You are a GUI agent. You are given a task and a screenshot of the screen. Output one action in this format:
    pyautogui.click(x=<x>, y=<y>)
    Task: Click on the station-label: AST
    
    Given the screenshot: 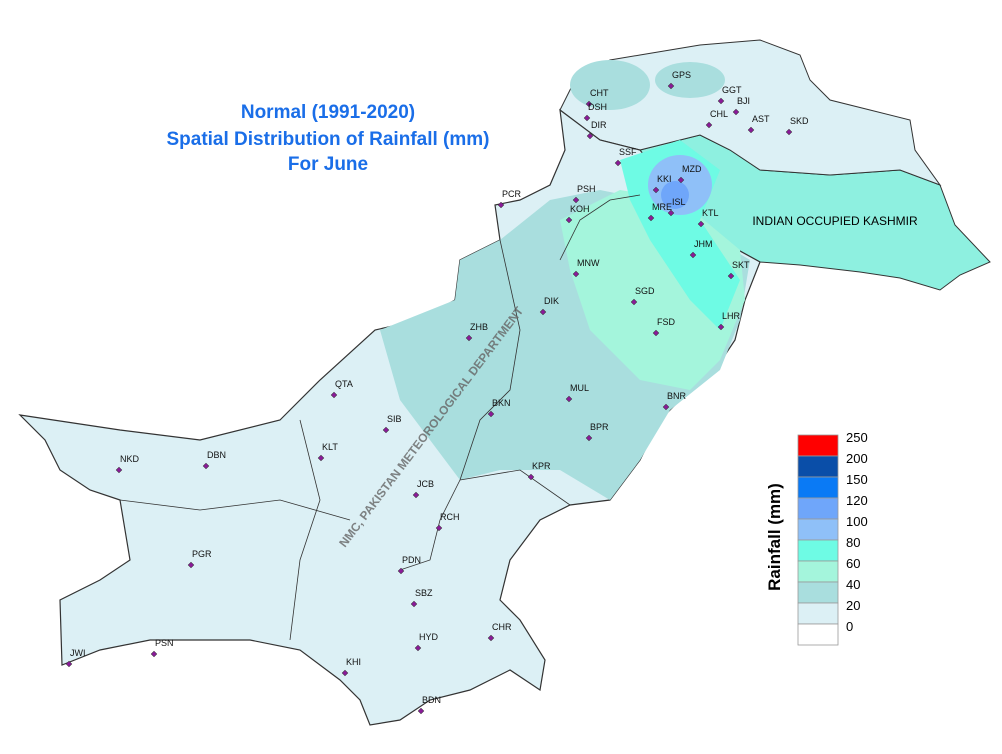 What is the action you would take?
    pyautogui.click(x=761, y=119)
    